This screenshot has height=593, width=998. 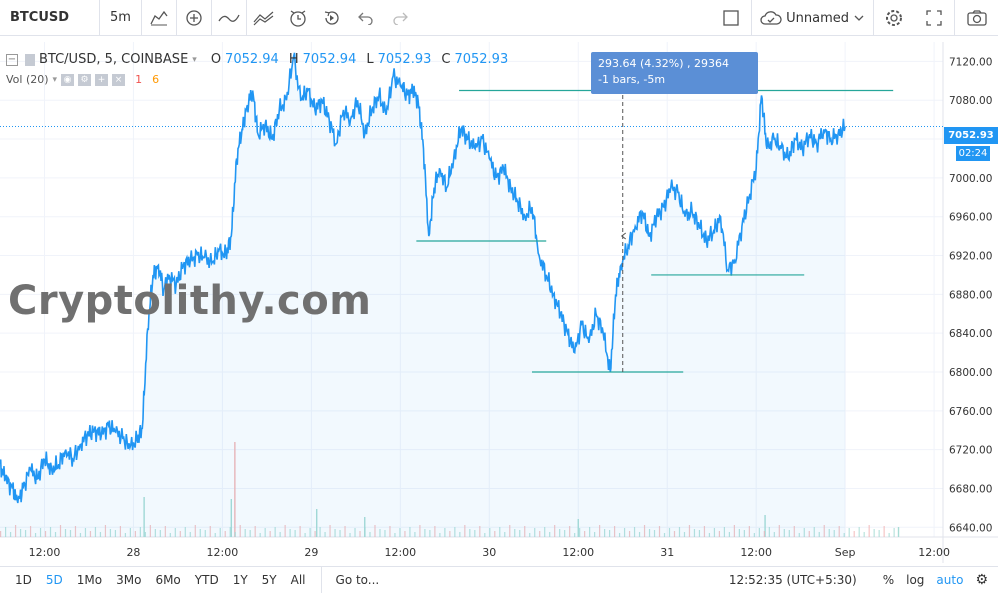 I want to click on fullscreen-icon, so click(x=934, y=18).